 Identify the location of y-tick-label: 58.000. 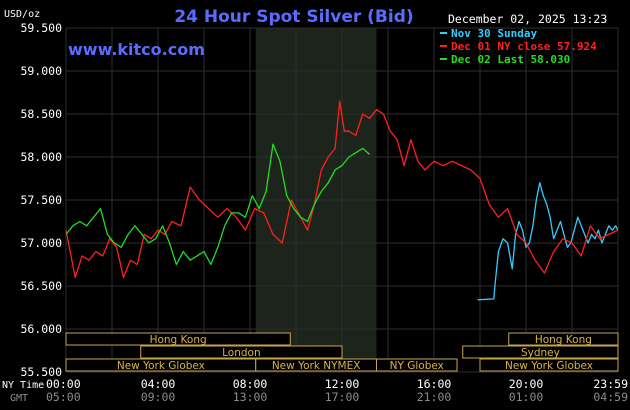
(41, 157).